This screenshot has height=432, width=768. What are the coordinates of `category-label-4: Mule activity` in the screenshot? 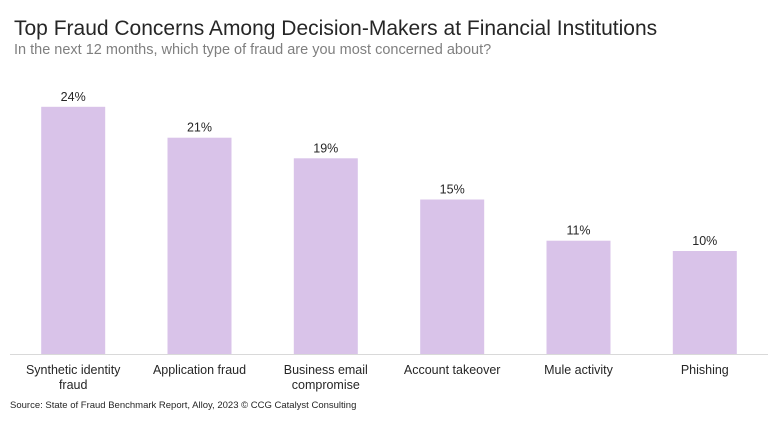 It's located at (579, 370).